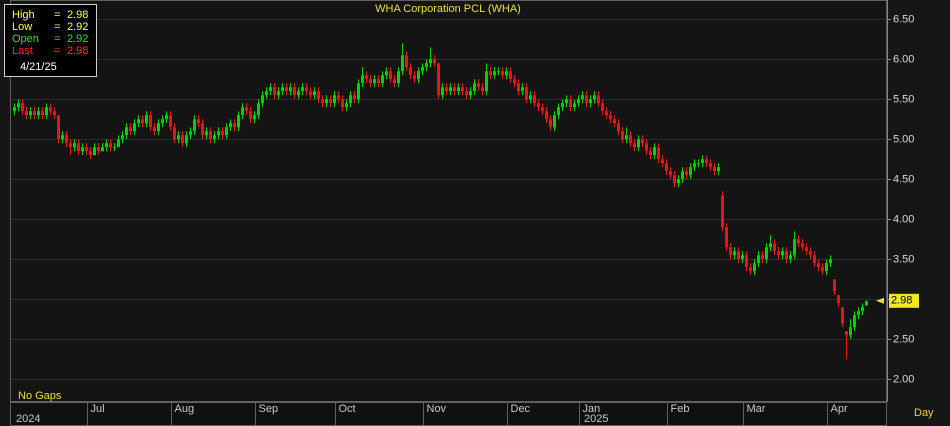  I want to click on x-tick-label: Dec, so click(521, 409).